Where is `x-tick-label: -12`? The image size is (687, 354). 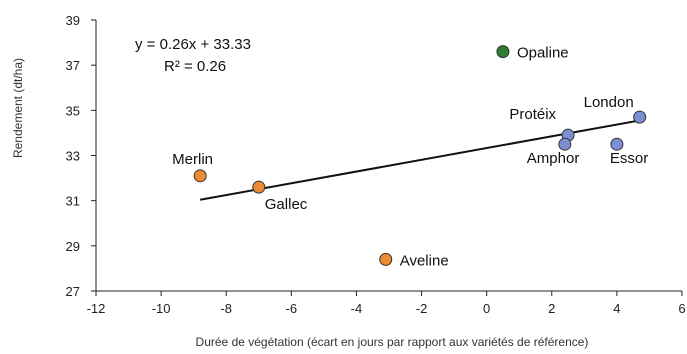 x-tick-label: -12 is located at coordinates (96, 308).